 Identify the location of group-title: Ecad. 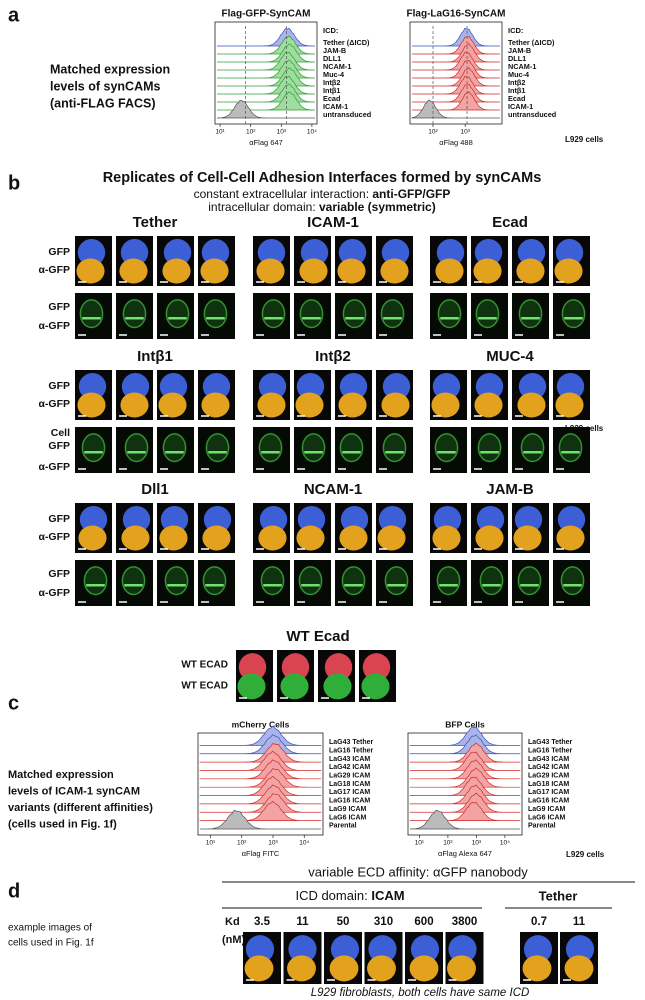
(510, 222).